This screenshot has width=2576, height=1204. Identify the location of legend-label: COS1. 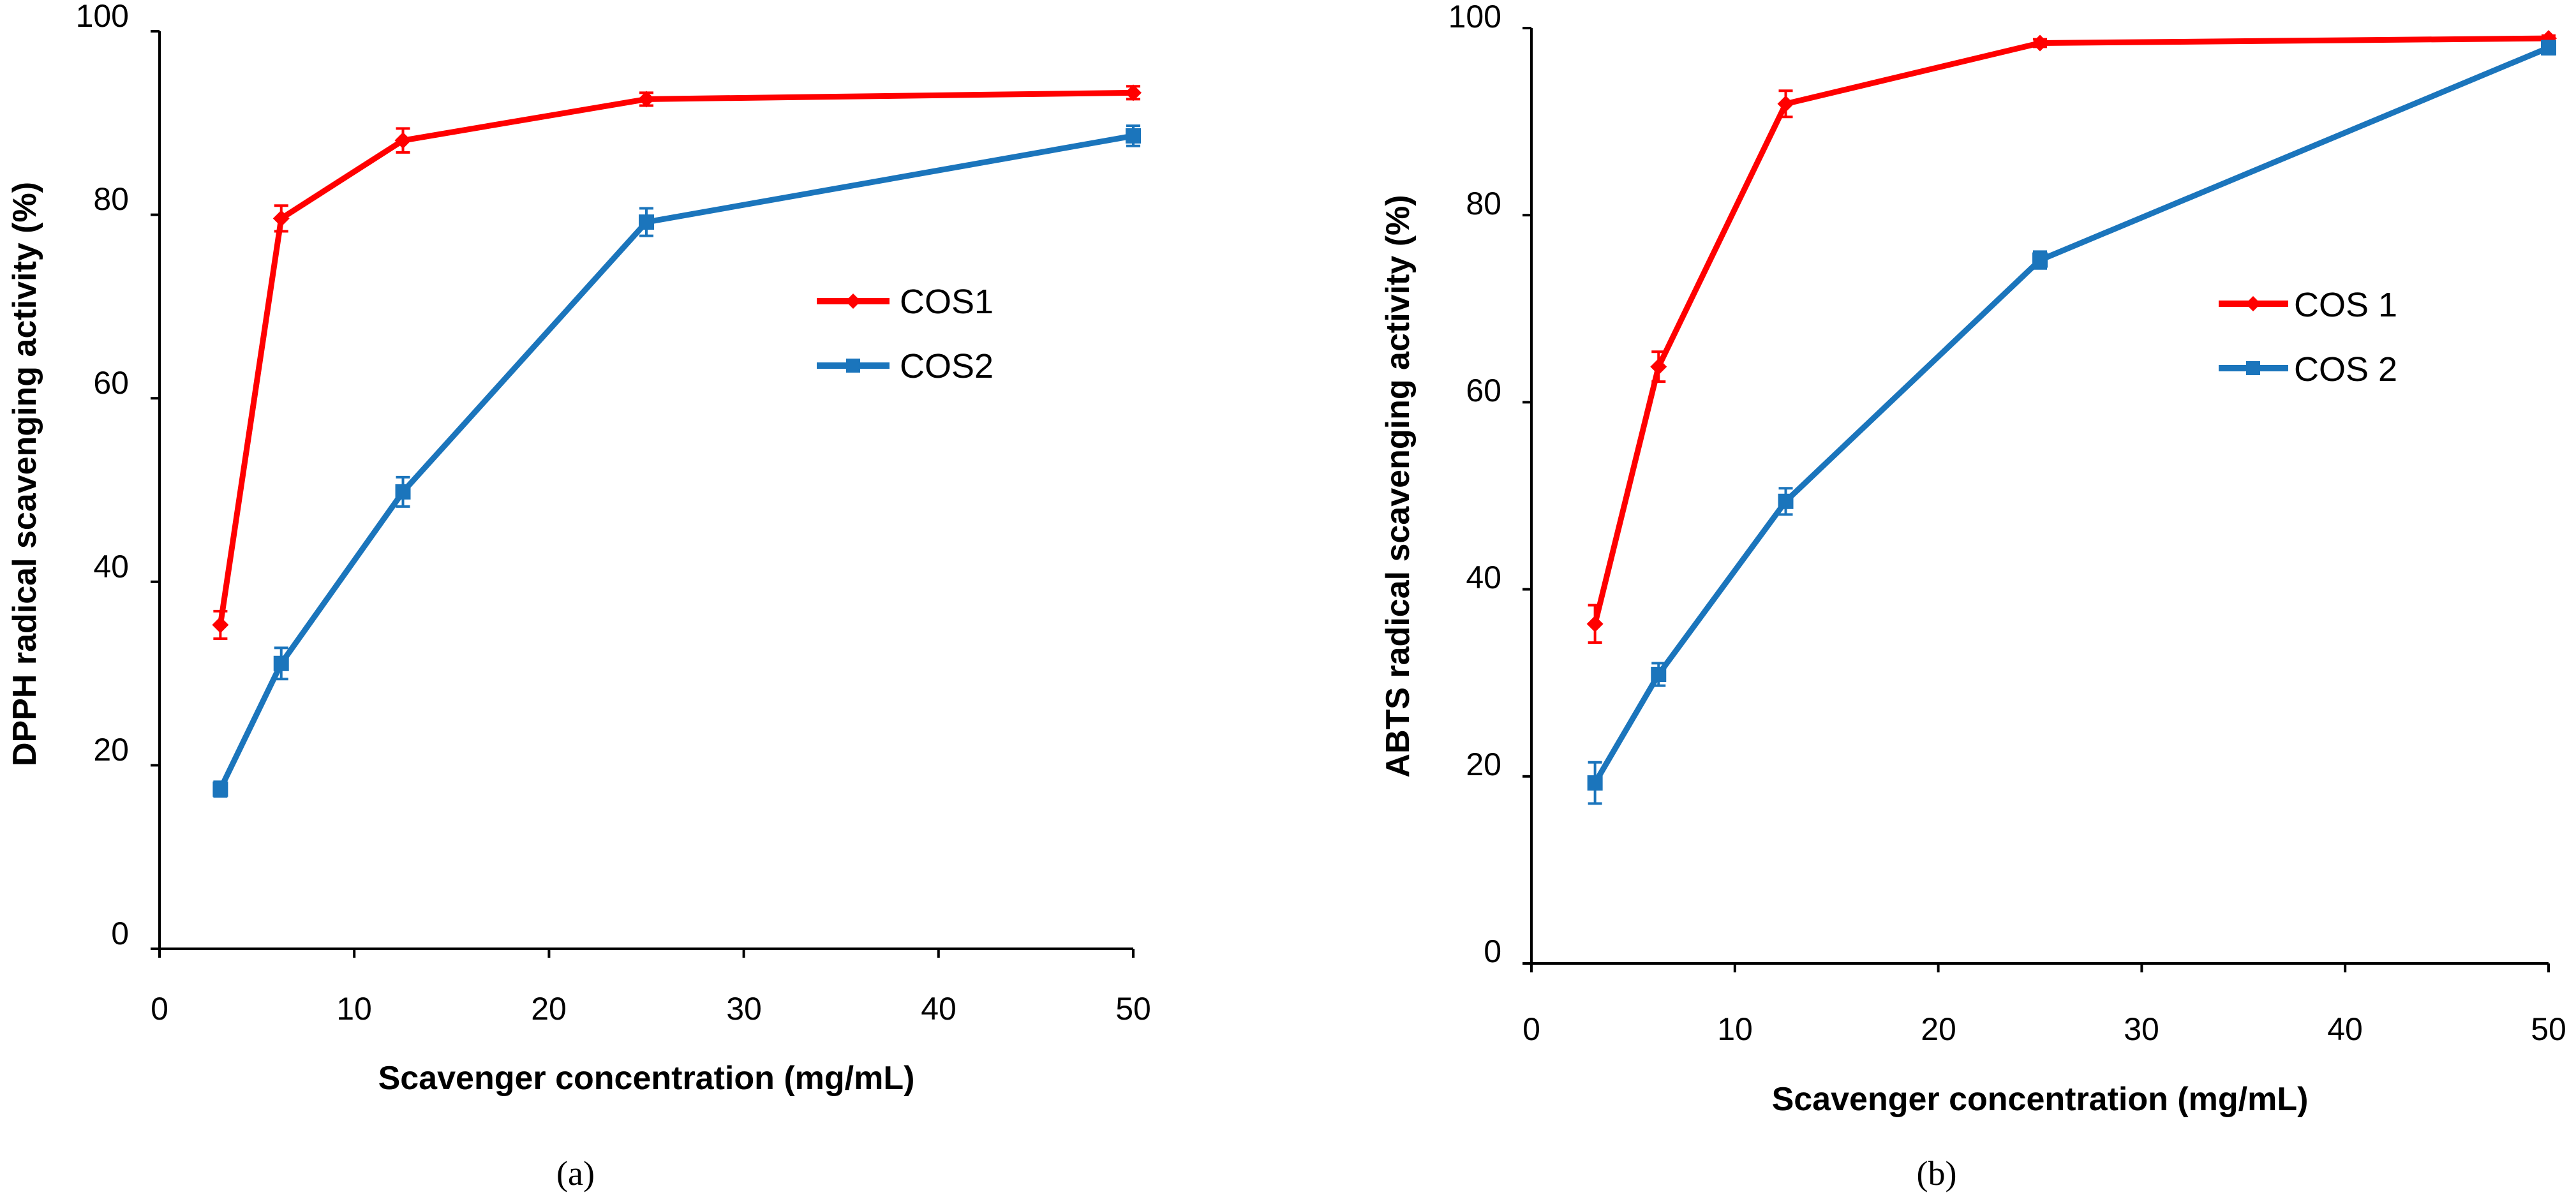
(947, 302).